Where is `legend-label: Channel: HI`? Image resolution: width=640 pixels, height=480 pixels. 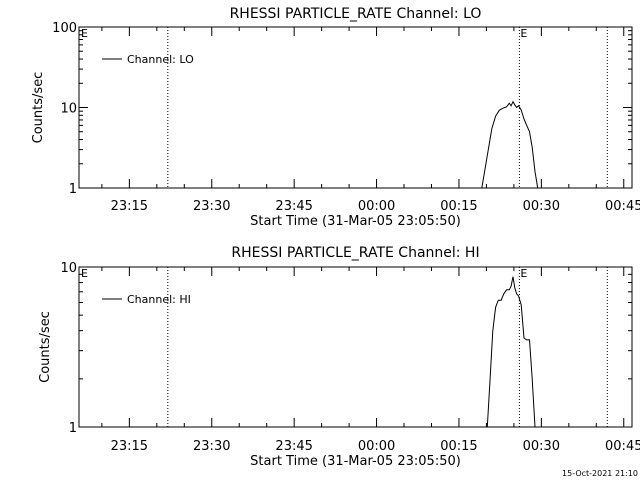 legend-label: Channel: HI is located at coordinates (159, 299).